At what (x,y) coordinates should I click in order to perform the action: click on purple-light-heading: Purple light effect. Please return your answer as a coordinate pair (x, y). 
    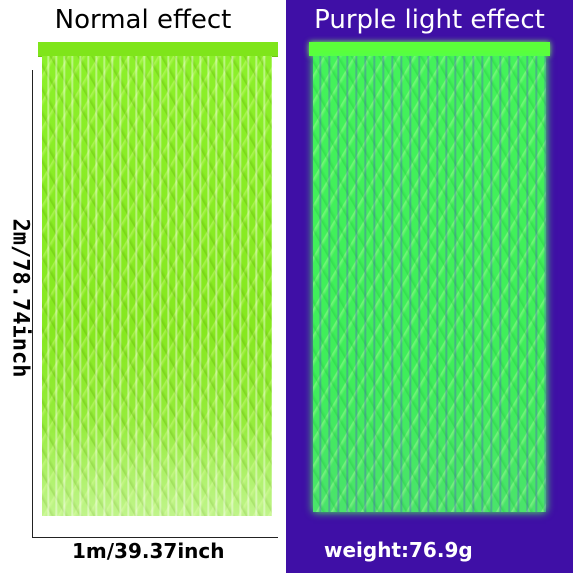
    Looking at the image, I should click on (429, 20).